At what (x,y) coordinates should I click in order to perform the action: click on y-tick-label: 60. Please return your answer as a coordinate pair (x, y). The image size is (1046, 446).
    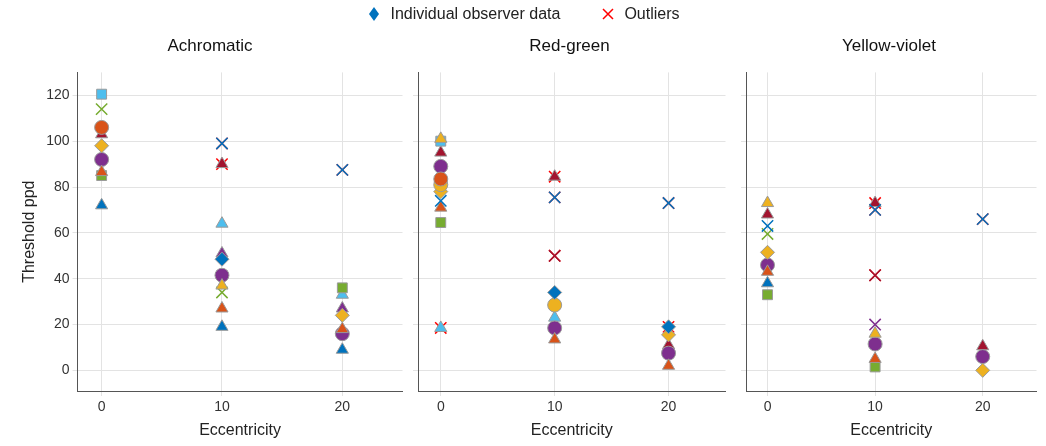
    Looking at the image, I should click on (61, 231).